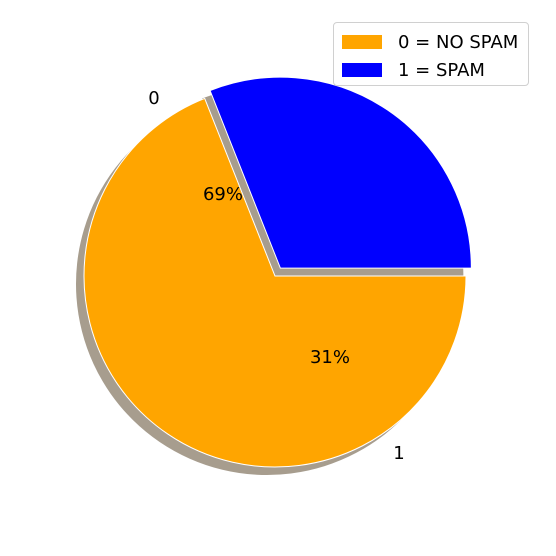  I want to click on category-label-0: 0, so click(153, 98).